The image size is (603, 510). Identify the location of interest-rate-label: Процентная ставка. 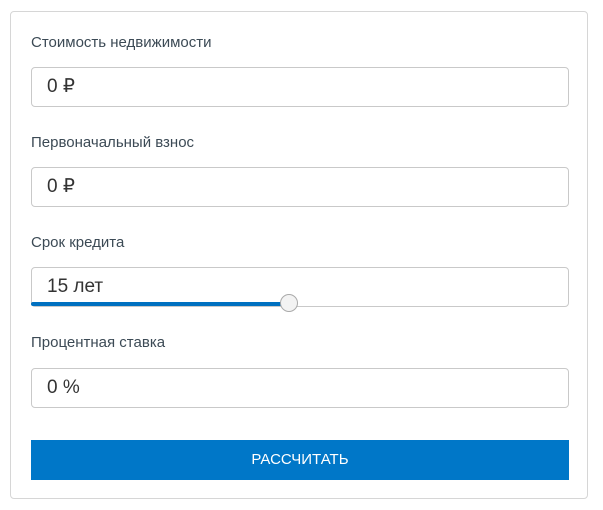
(98, 342).